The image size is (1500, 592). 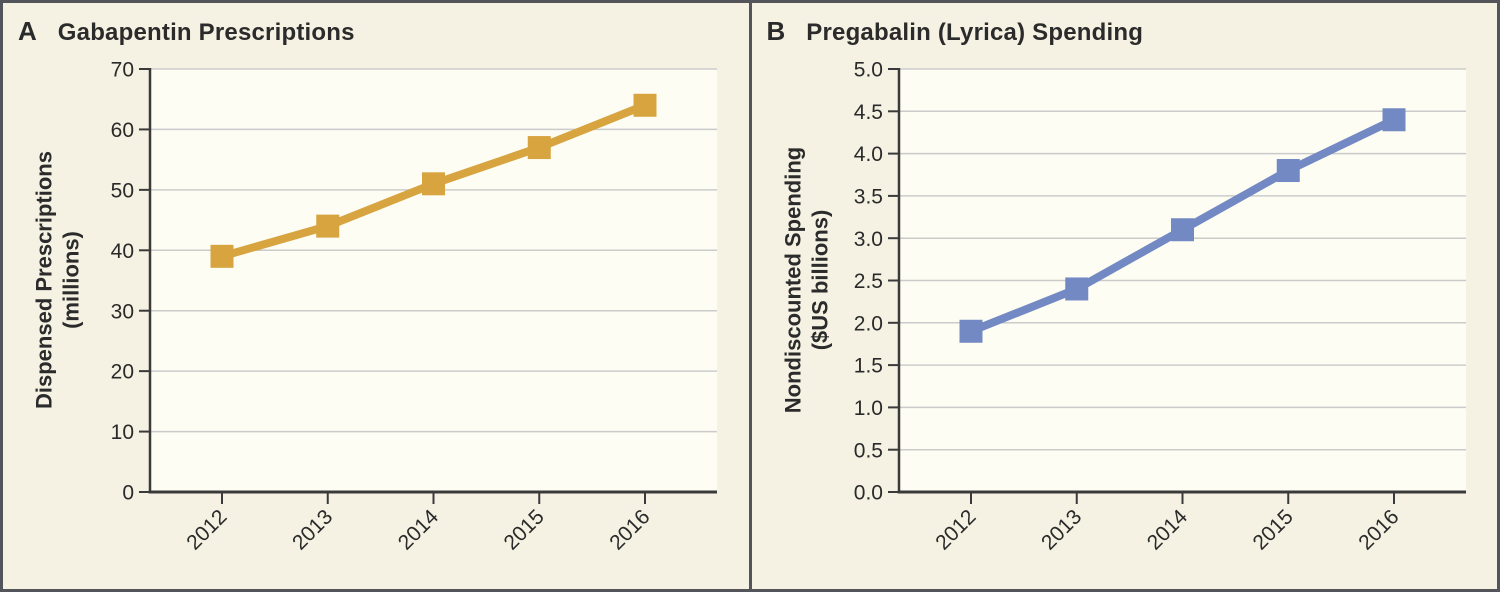 I want to click on svg-text: 0, so click(x=128, y=493).